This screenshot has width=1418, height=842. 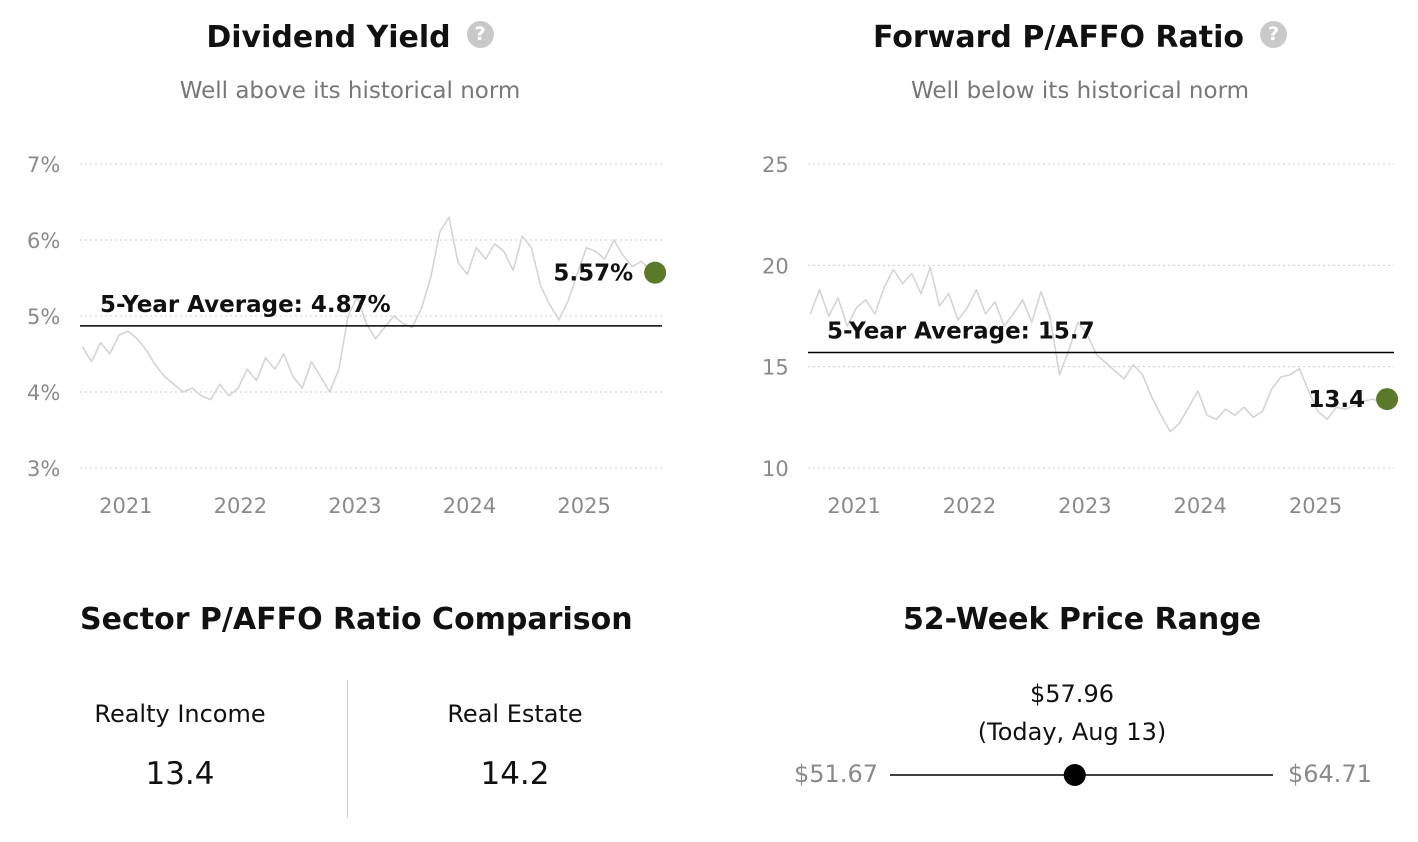 I want to click on pafffo-y-tick-label: 25, so click(x=775, y=165).